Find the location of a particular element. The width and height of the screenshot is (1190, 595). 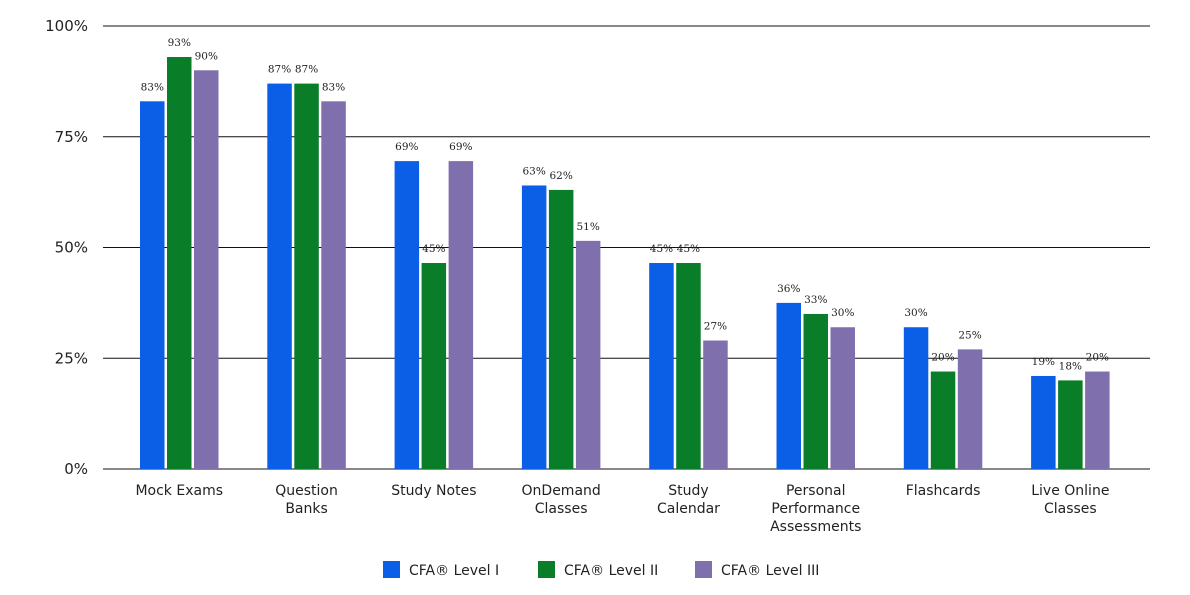

data-label: 36% is located at coordinates (788, 289).